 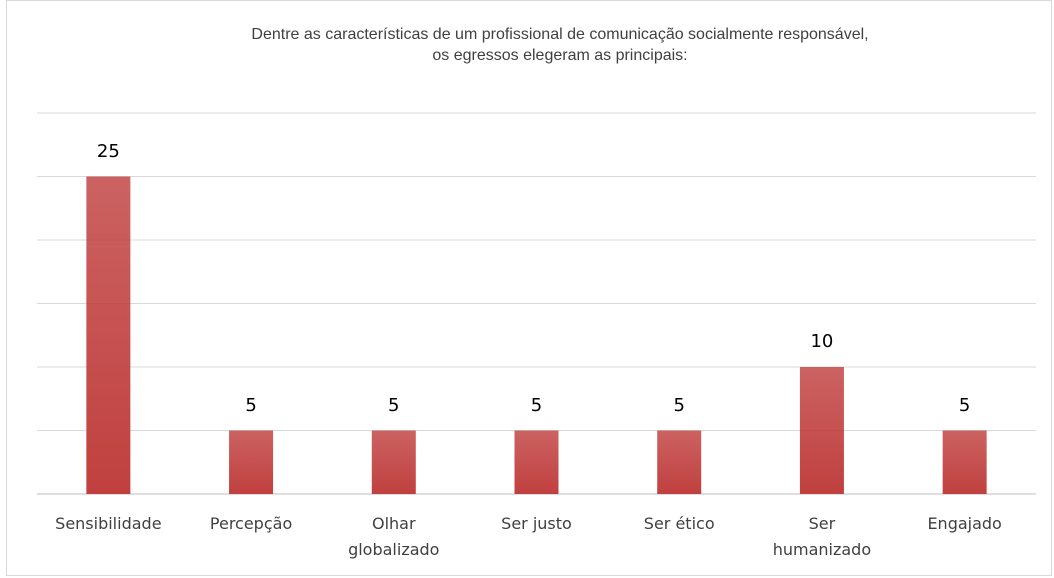 I want to click on x-tick-label: Olhar globalizado, so click(x=394, y=536).